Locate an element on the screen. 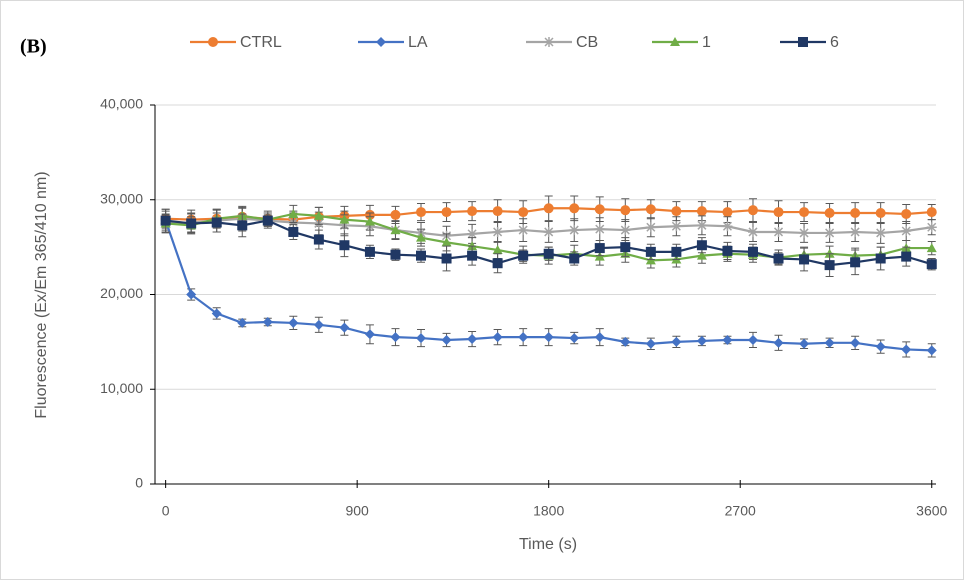  panel-label: (B) is located at coordinates (33, 47).